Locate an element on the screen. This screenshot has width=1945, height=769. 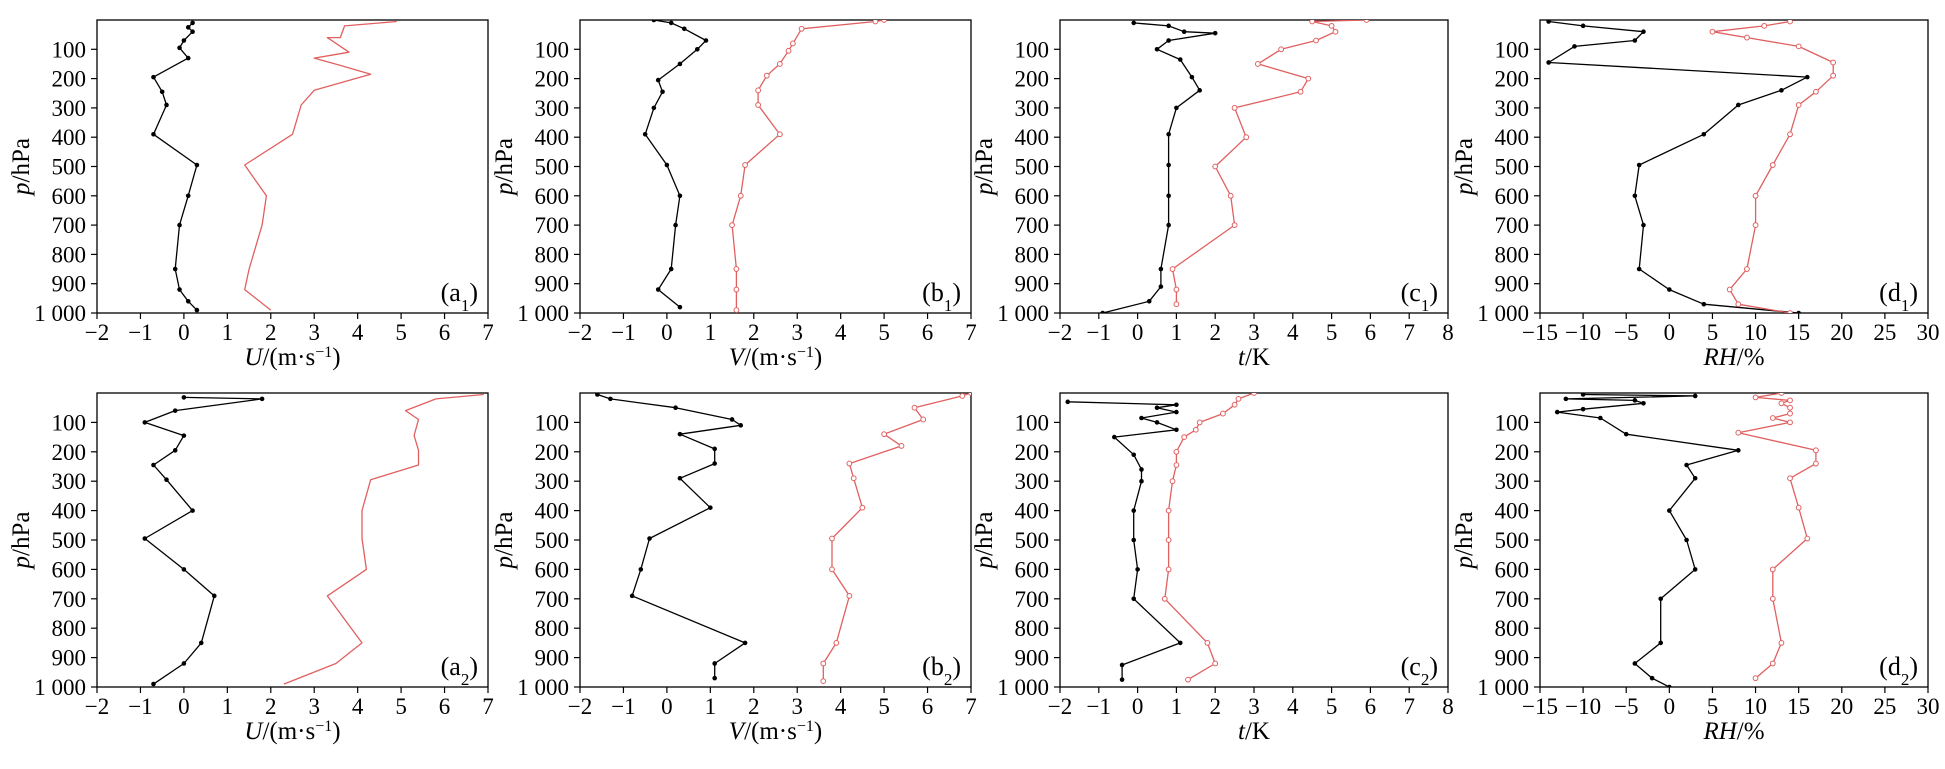
panel-6-y-tick-label: 200 is located at coordinates (552, 452).